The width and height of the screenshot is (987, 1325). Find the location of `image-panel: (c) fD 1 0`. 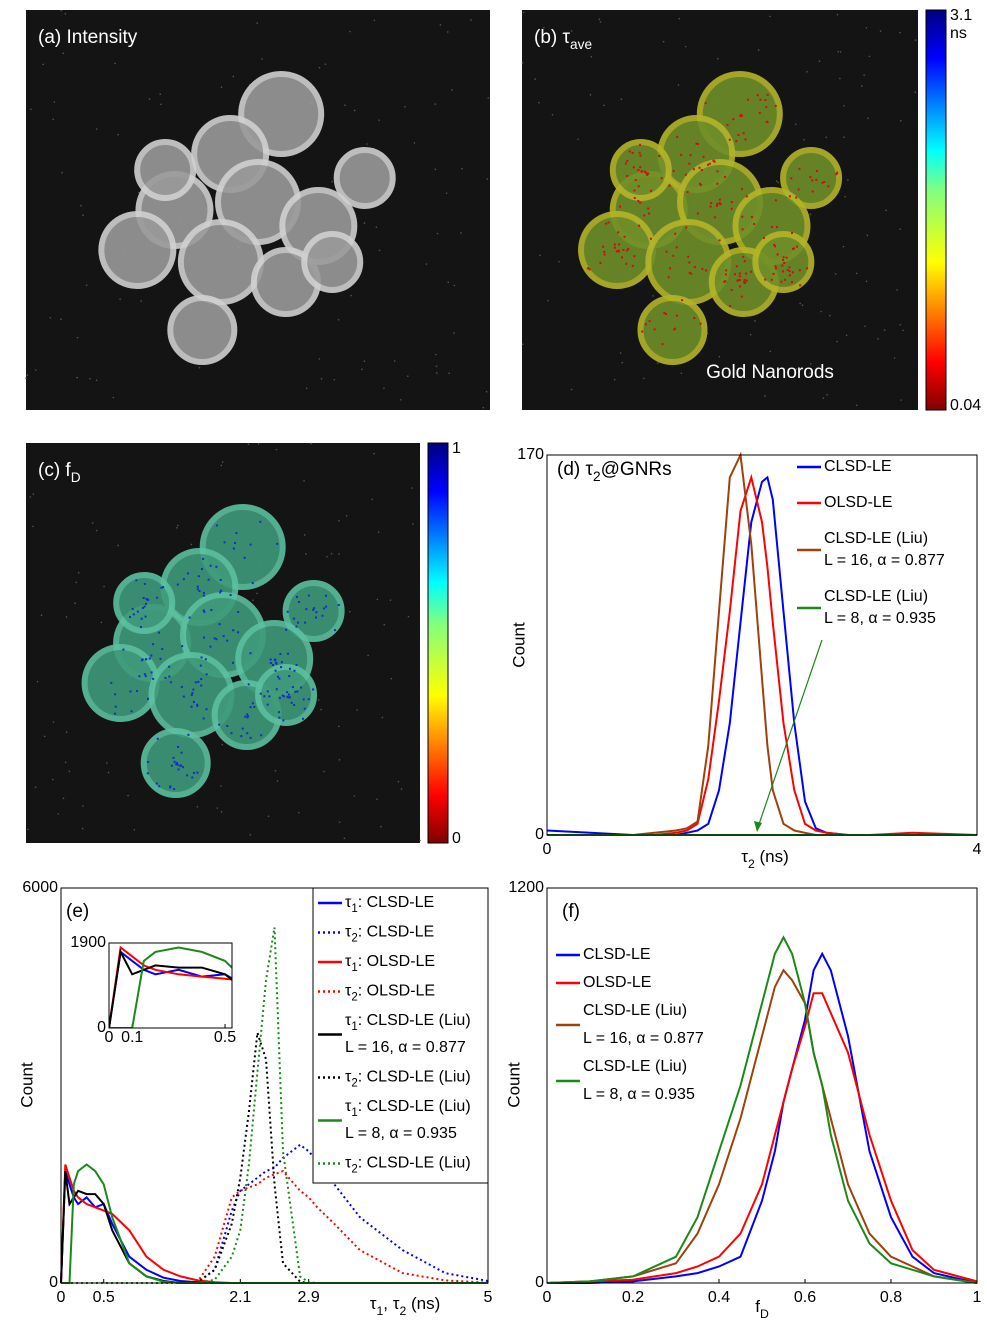

image-panel: (c) fD 1 0 is located at coordinates (243, 643).